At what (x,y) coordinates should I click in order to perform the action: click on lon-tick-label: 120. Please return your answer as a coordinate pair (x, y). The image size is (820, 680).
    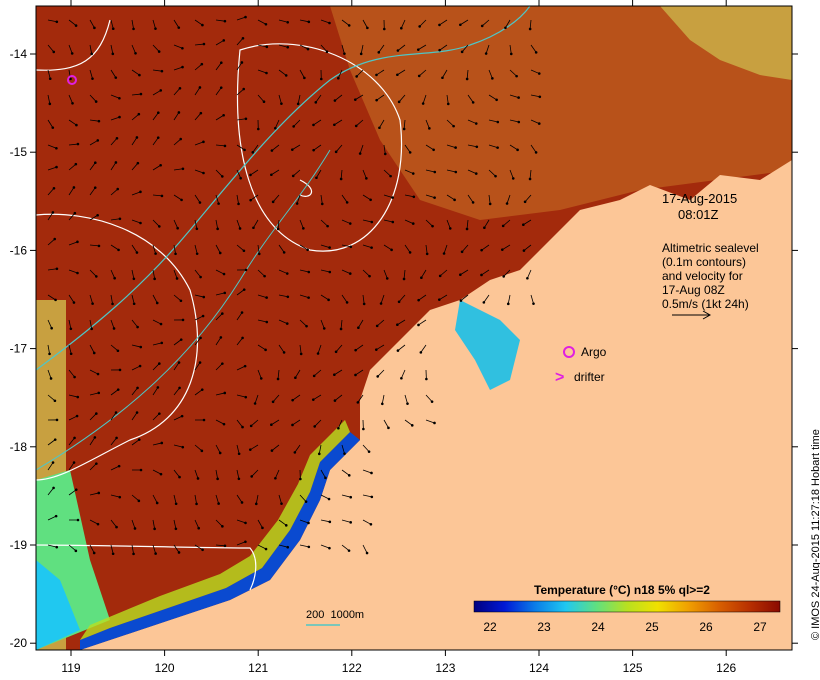
    Looking at the image, I should click on (165, 668).